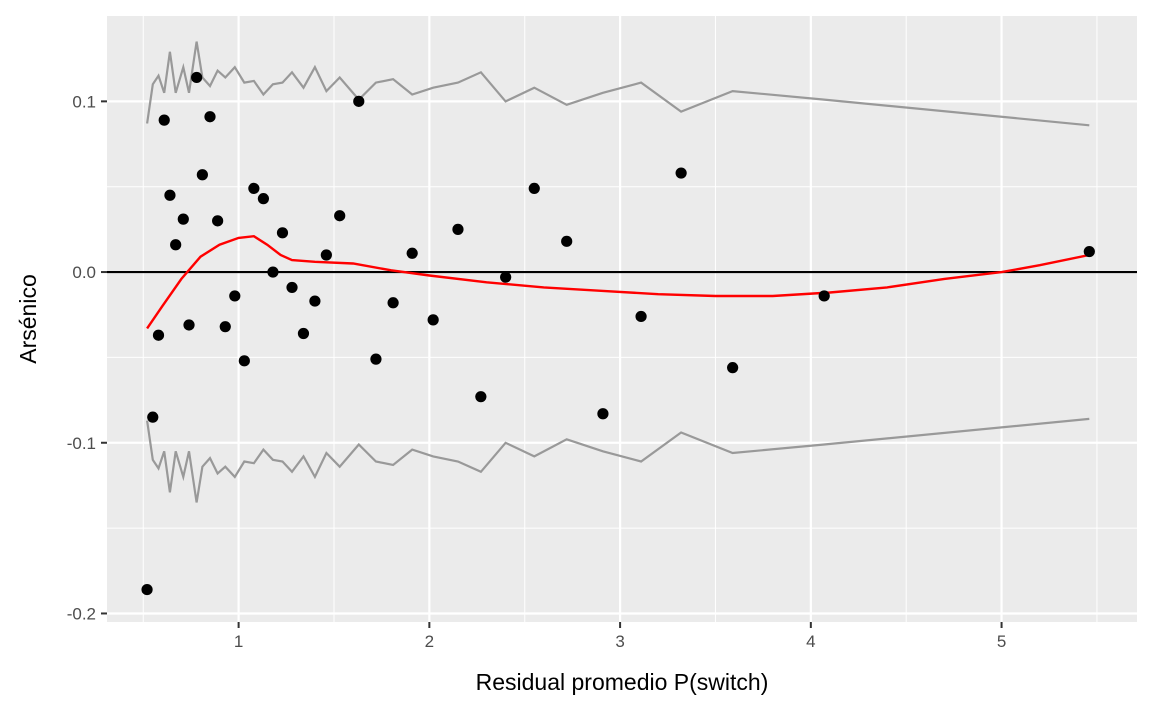  I want to click on x-axis-title: Residual promedio P(switch), so click(622, 682).